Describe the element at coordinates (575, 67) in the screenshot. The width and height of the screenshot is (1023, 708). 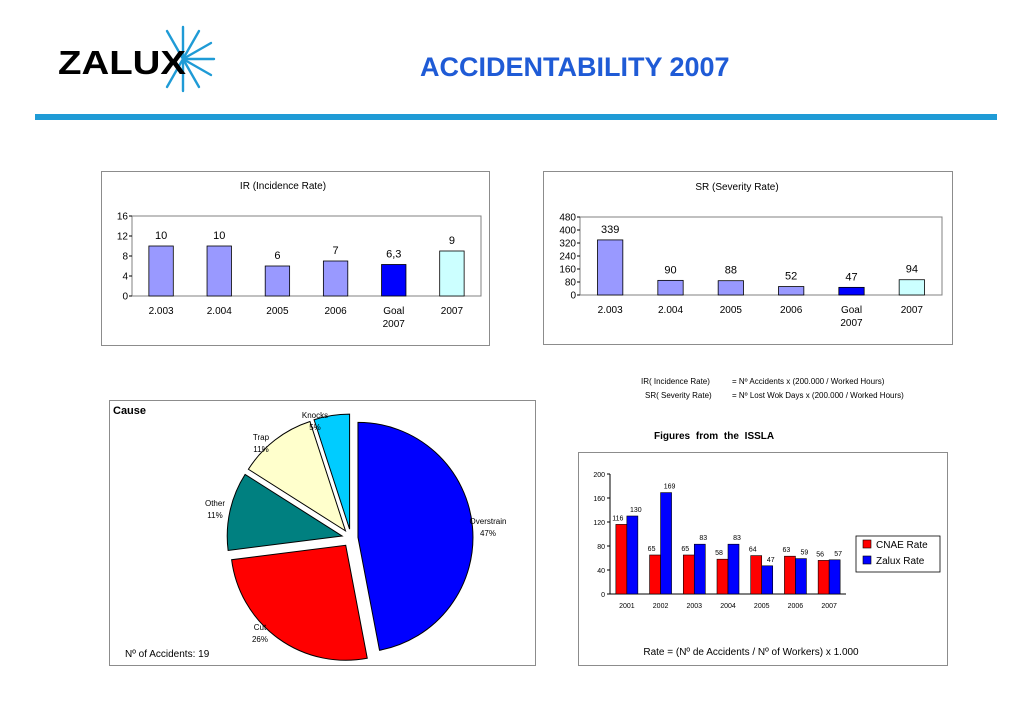
I see `page-title: ACCIDENTABILITY 2007` at that location.